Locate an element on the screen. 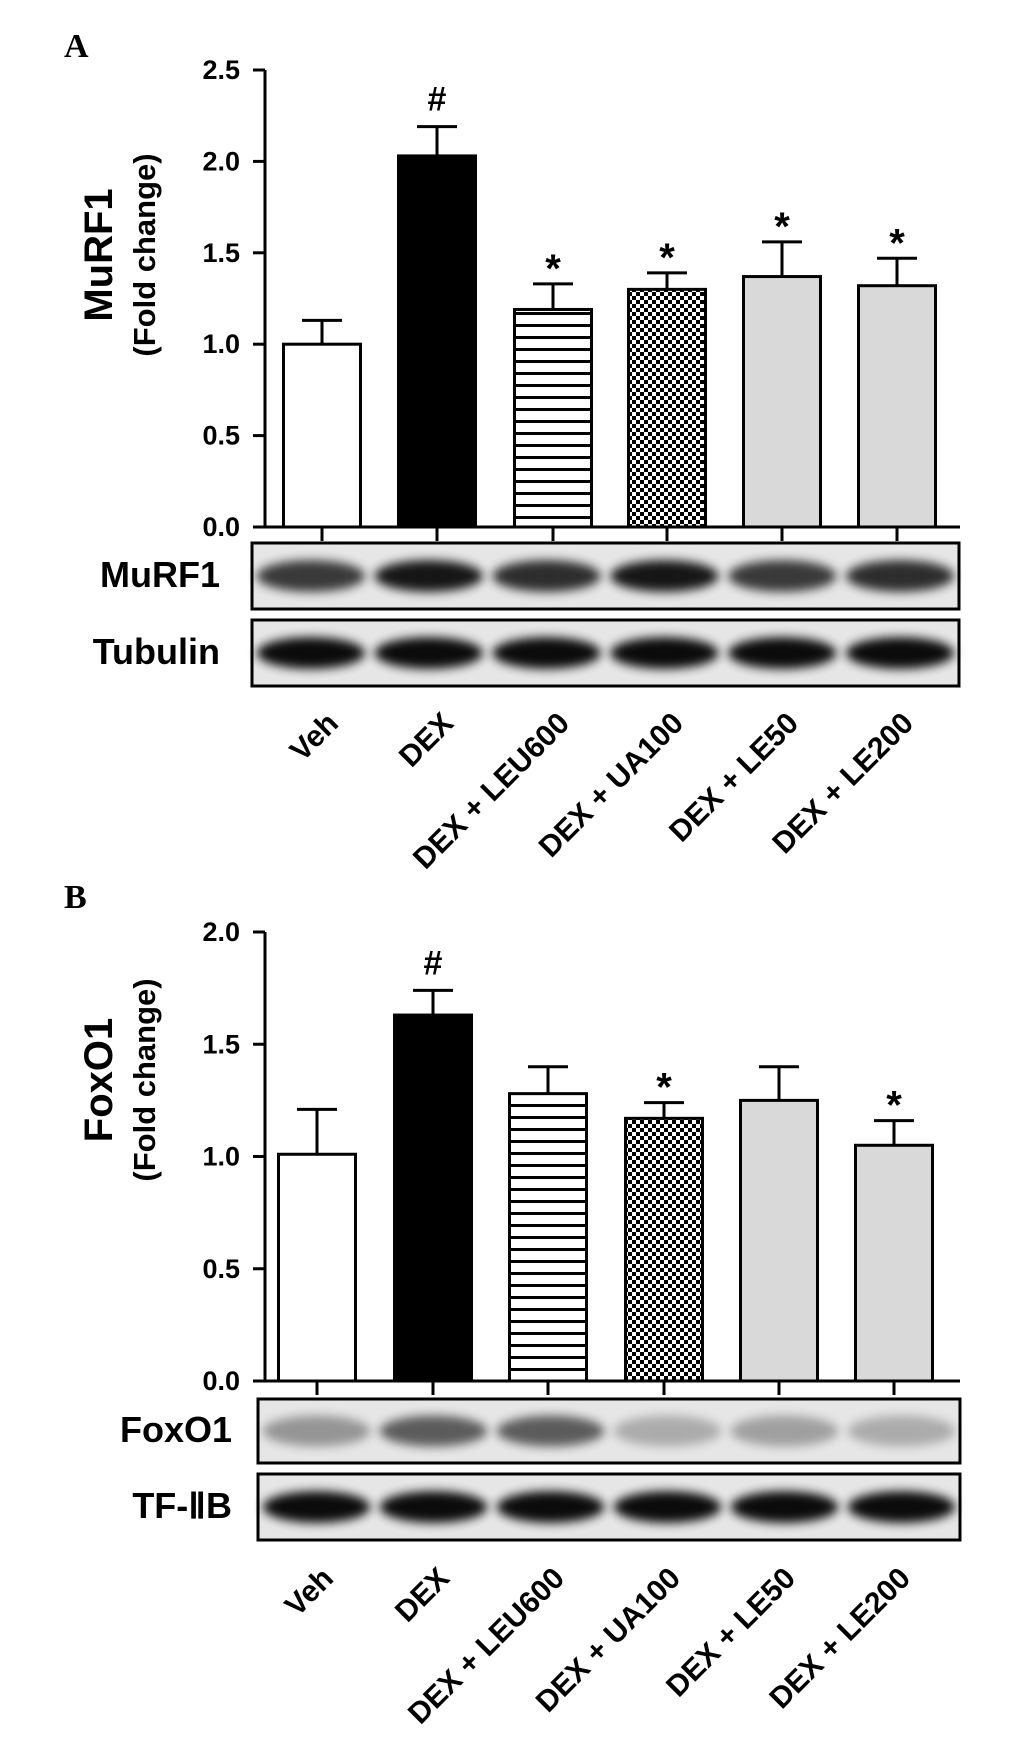 Image resolution: width=1033 pixels, height=1756 pixels. y-axis-title-b: FoxO1 is located at coordinates (99, 1080).